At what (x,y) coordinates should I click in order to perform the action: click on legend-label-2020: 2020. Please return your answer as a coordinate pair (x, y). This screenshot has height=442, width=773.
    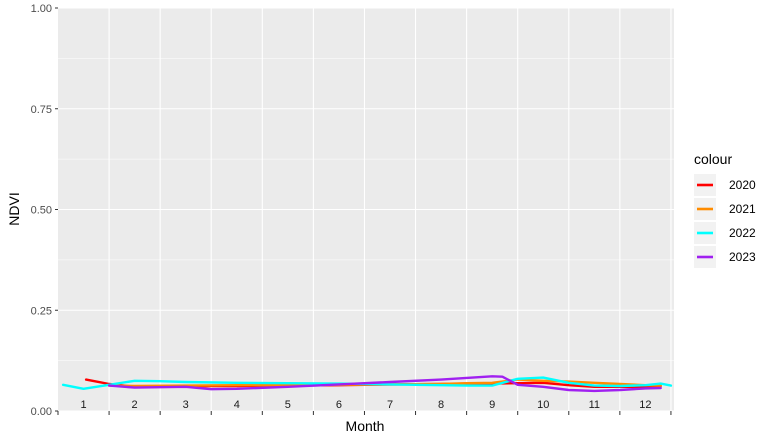
    Looking at the image, I should click on (742, 185).